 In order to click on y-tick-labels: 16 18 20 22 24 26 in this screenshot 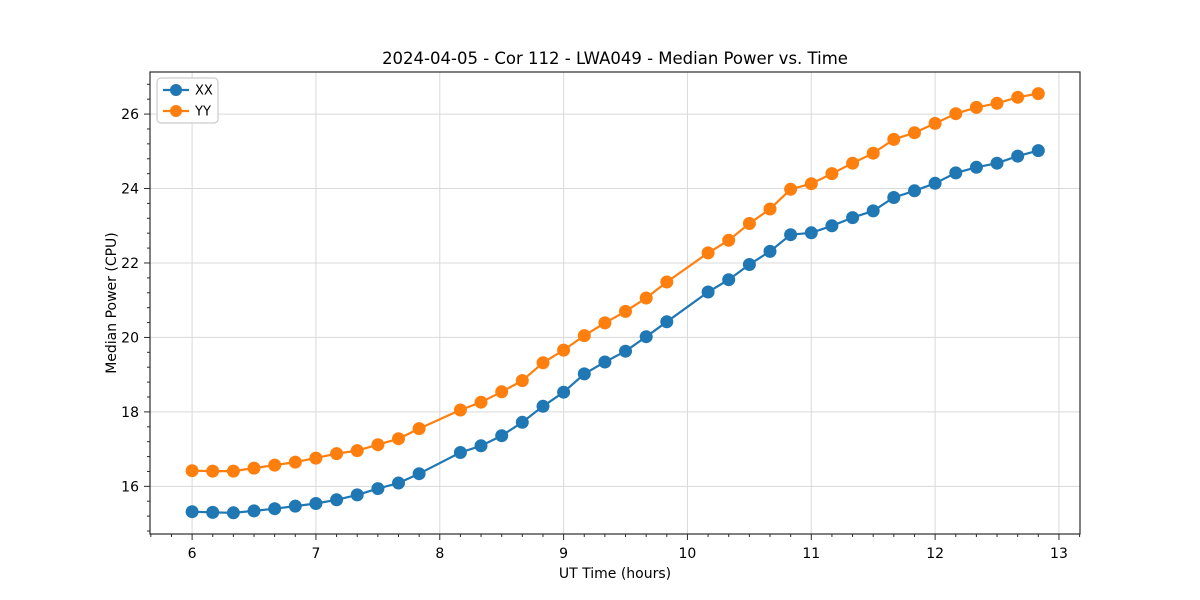, I will do `click(130, 301)`.